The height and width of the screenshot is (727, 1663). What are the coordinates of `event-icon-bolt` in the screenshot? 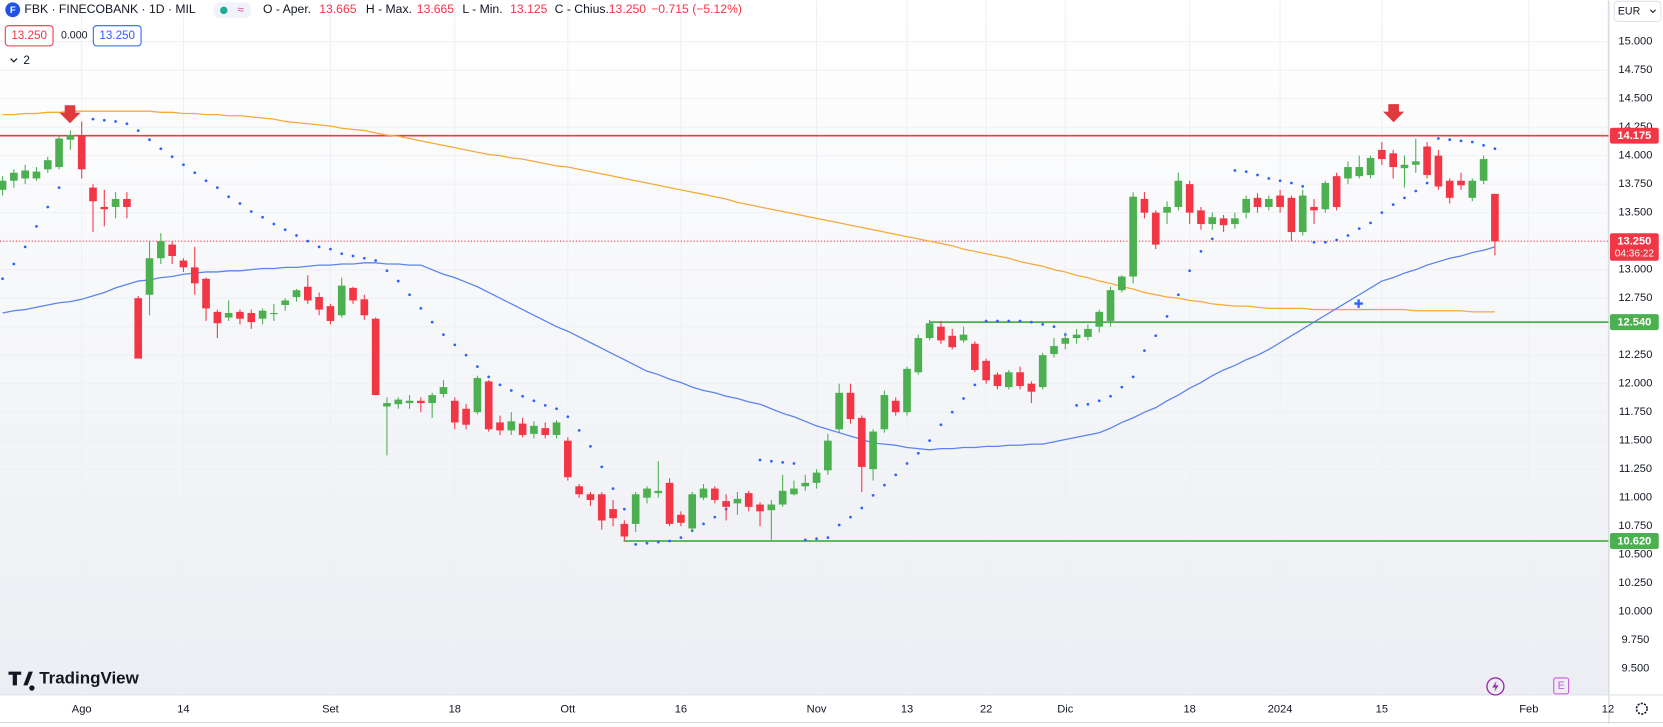 It's located at (1495, 686).